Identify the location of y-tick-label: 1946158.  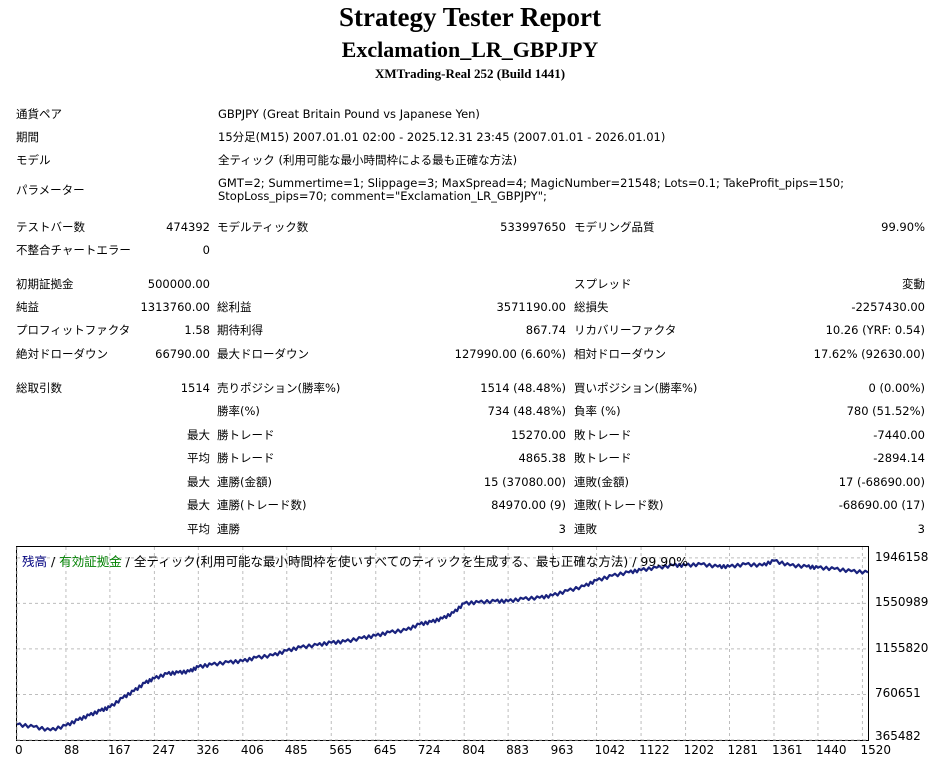
(902, 556).